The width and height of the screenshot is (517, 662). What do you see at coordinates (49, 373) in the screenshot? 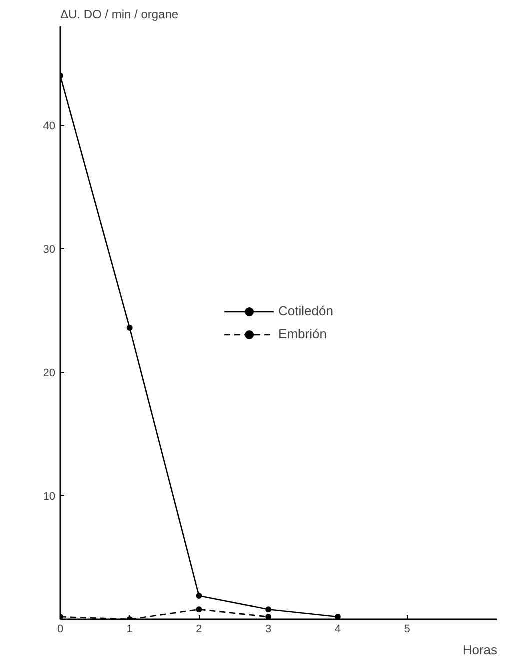
I see `y-tick-label: 20` at bounding box center [49, 373].